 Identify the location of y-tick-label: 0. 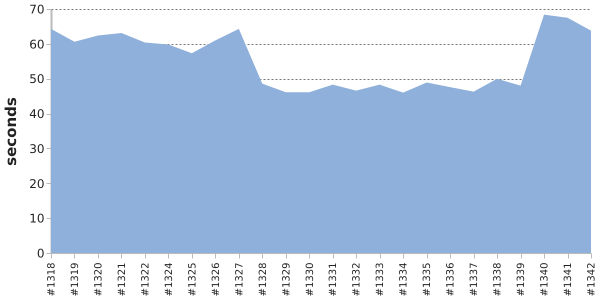
(40, 253).